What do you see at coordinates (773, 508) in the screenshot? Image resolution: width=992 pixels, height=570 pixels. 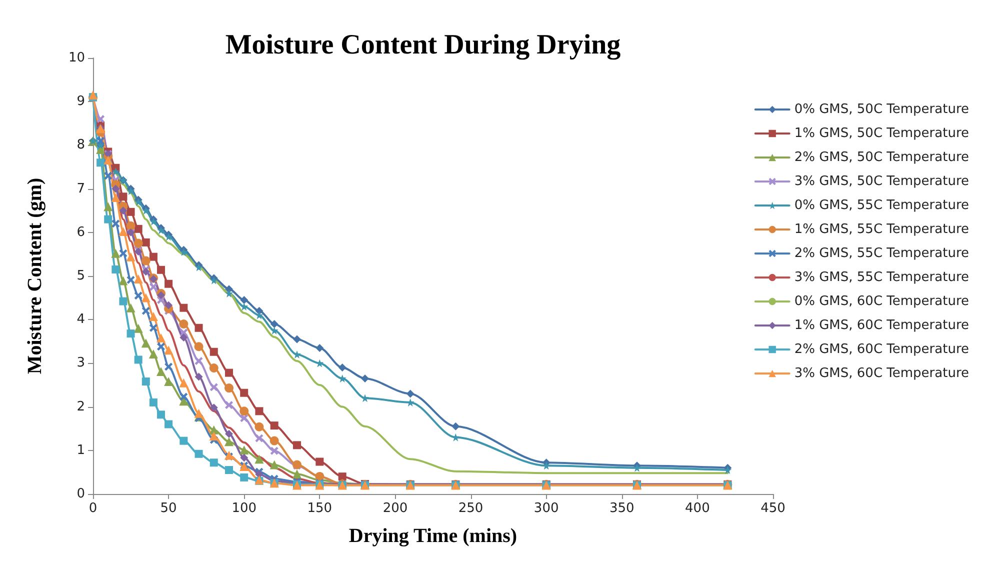 I see `x-tick-label: 450` at bounding box center [773, 508].